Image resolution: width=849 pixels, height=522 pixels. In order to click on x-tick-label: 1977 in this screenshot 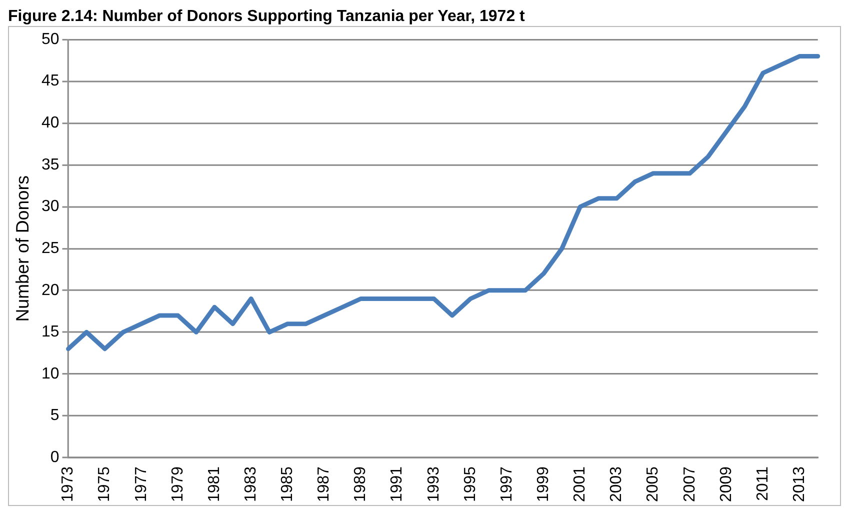, I will do `click(141, 484)`.